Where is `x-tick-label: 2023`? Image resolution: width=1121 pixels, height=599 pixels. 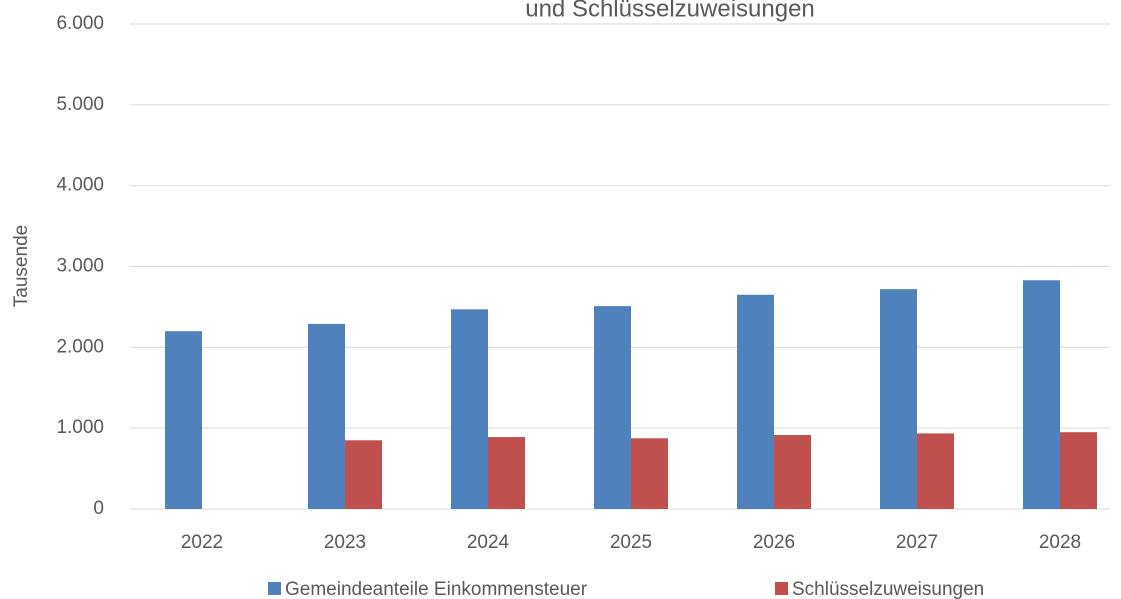
x-tick-label: 2023 is located at coordinates (345, 542).